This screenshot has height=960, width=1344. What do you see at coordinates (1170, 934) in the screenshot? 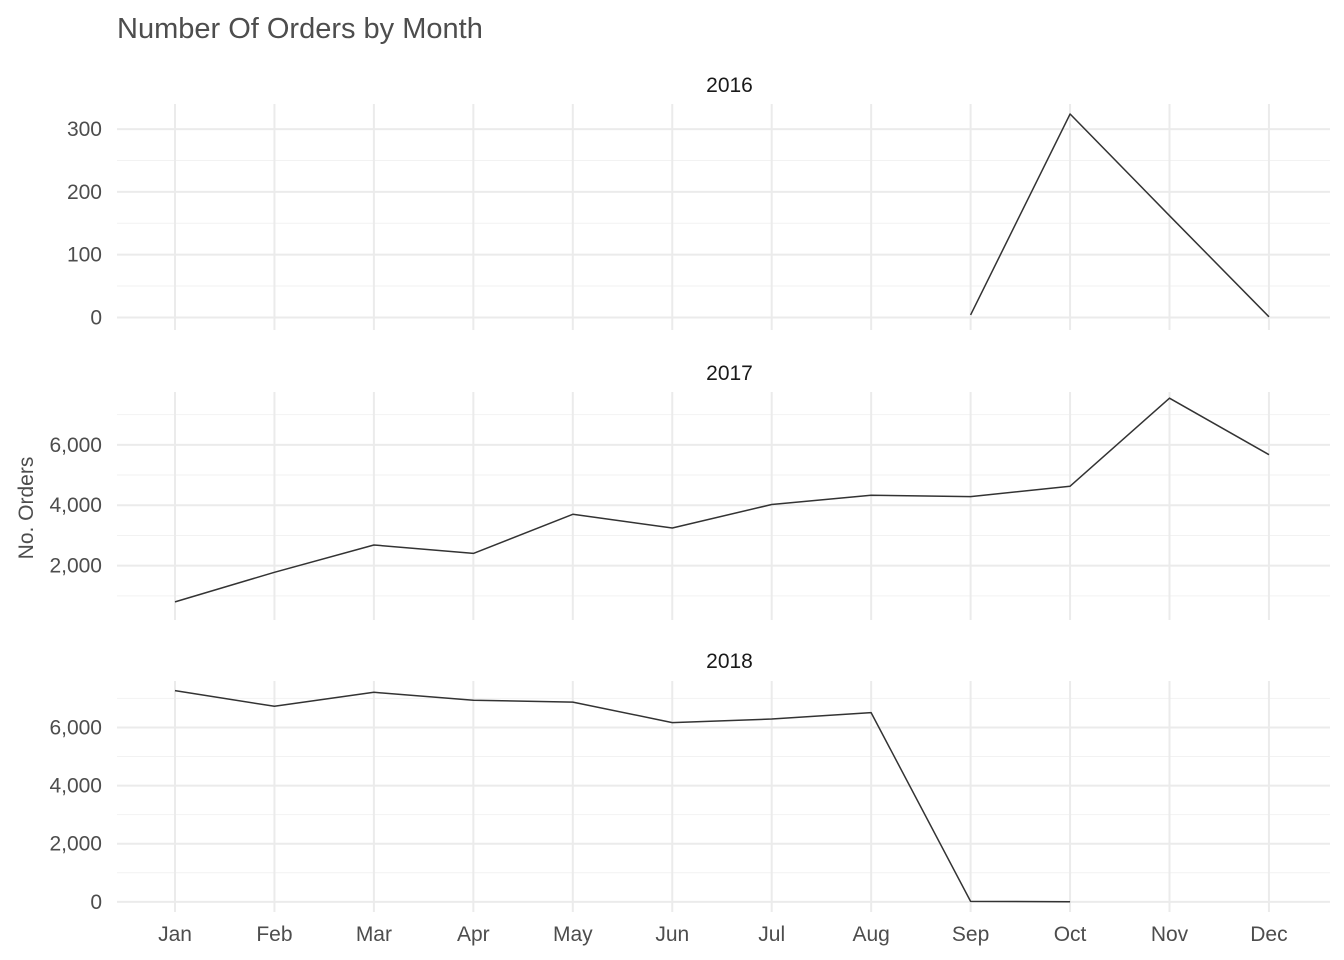
I see `x-tick-label: Nov` at bounding box center [1170, 934].